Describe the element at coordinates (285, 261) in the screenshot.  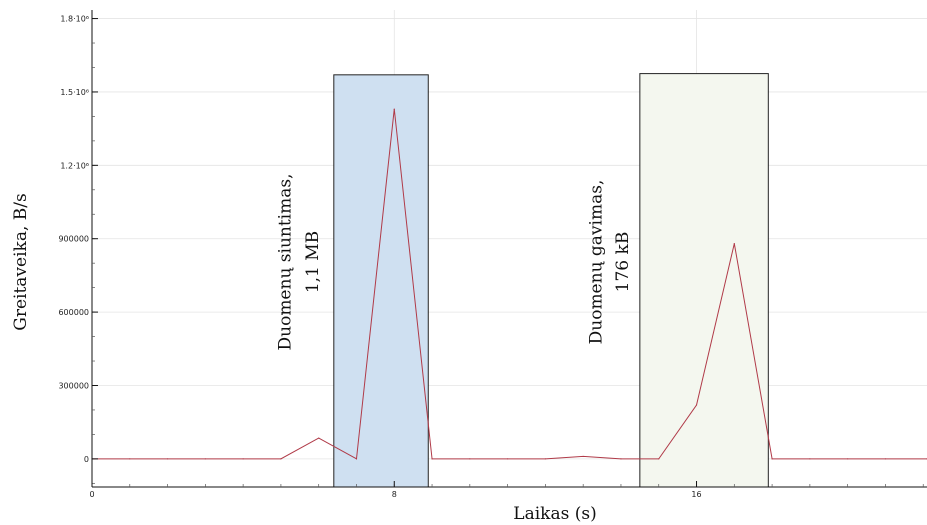
I see `annotation-1-line-1: Duomenų siuntimas,` at that location.